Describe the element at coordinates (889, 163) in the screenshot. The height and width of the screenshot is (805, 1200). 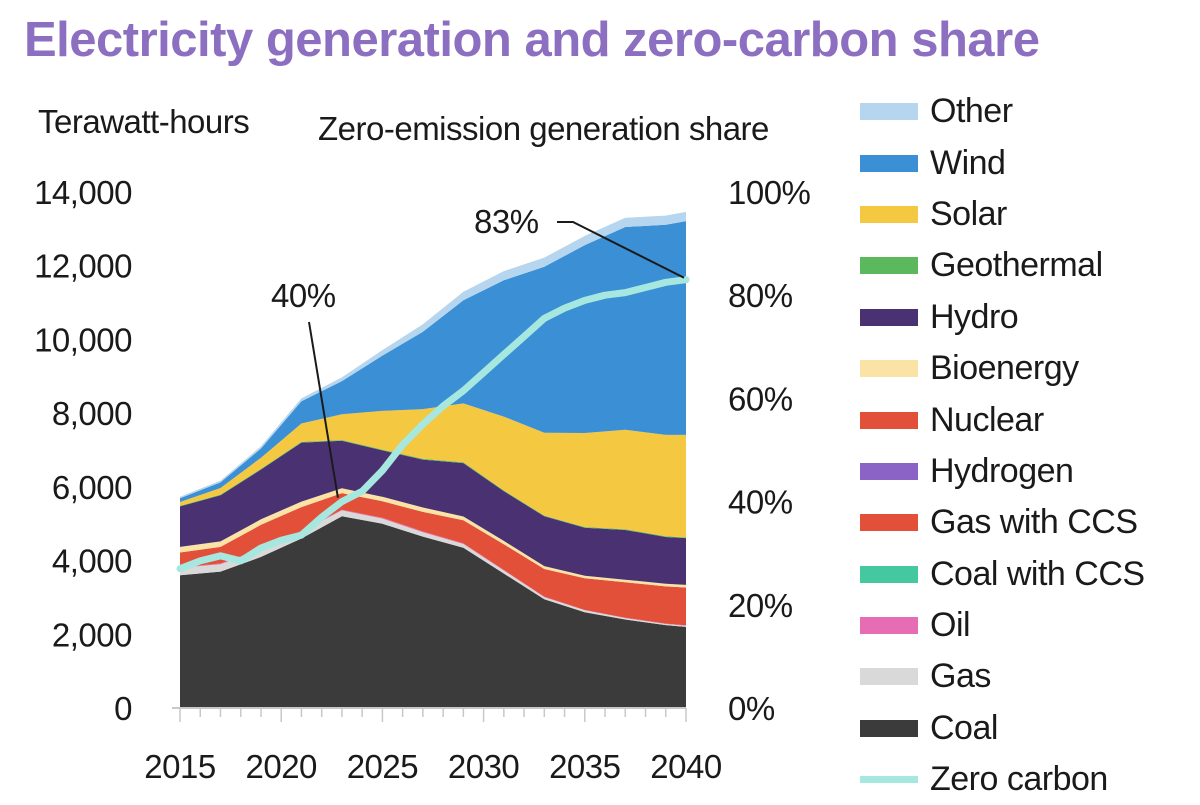
I see `legend-swatch-wind` at that location.